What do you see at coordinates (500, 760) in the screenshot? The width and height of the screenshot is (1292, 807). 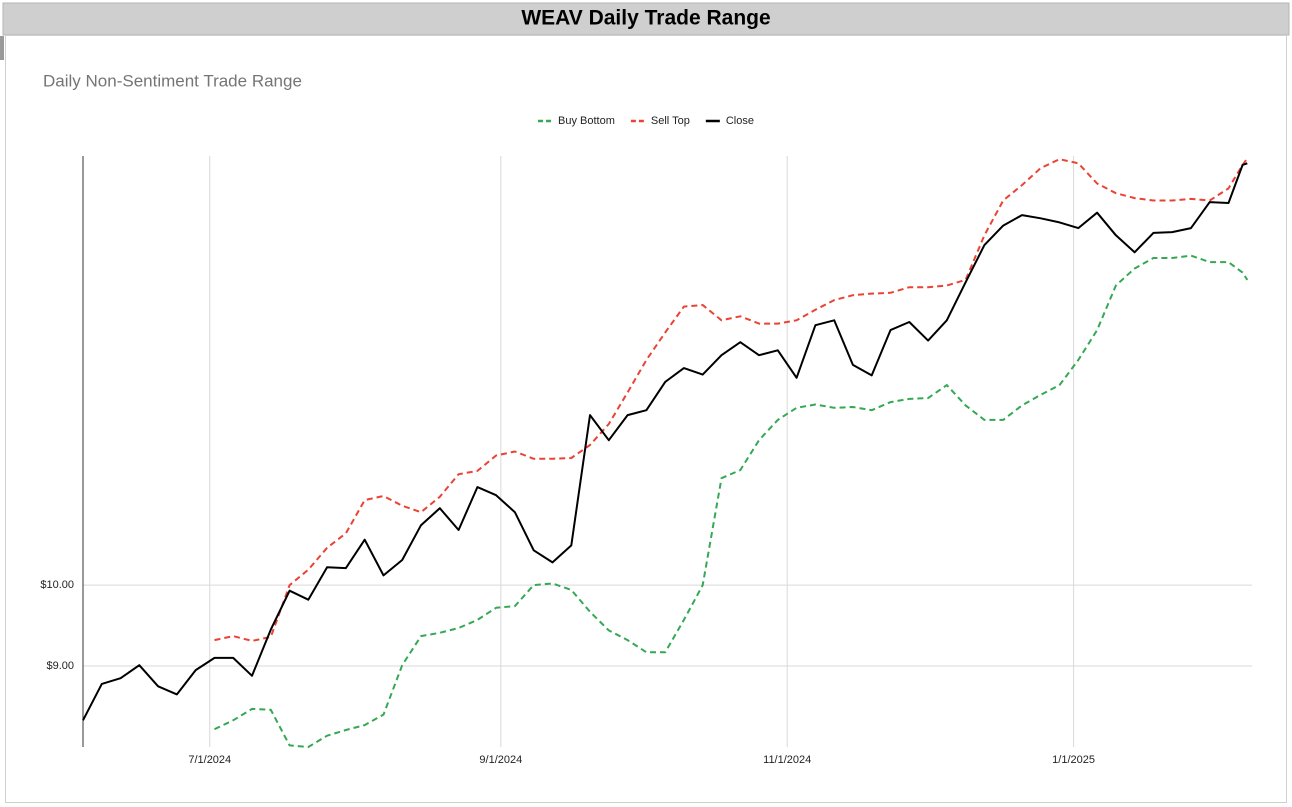 I see `x-tick-label: 9/1/2024` at bounding box center [500, 760].